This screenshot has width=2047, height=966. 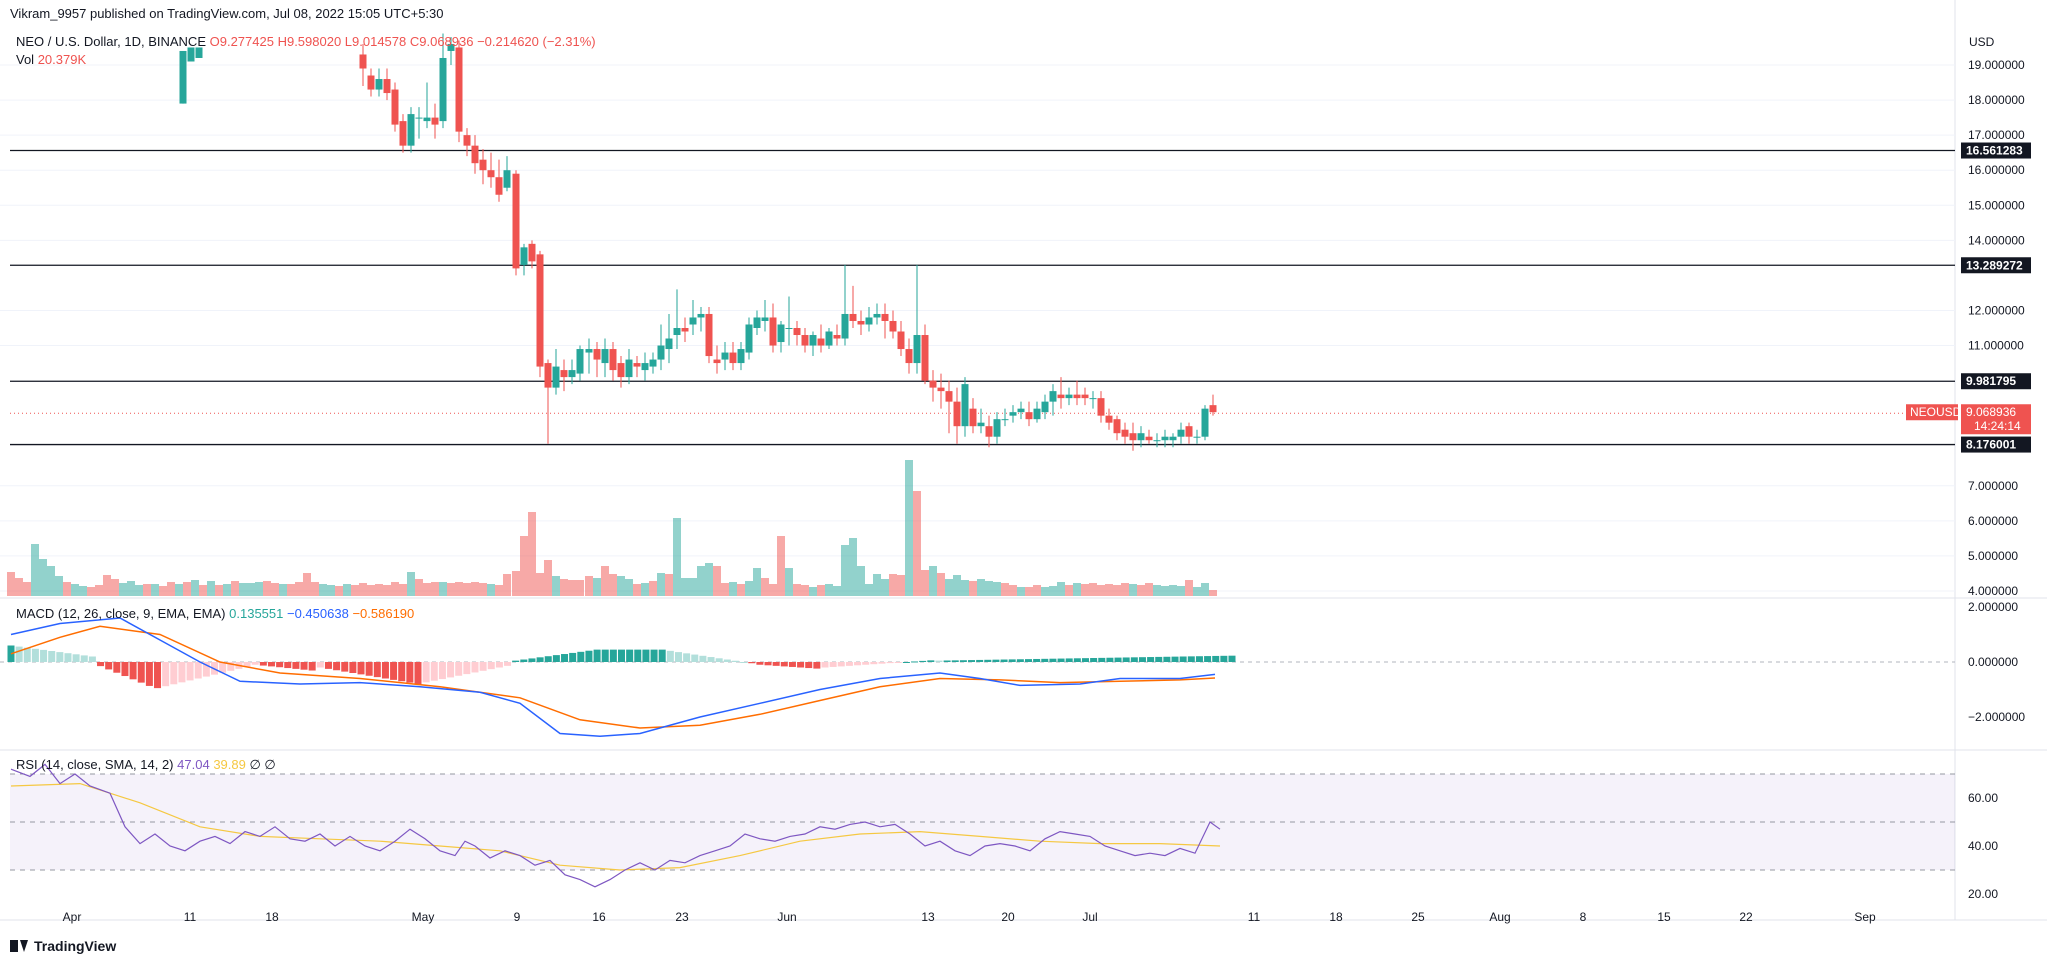 What do you see at coordinates (1982, 42) in the screenshot?
I see `currency-label: USD` at bounding box center [1982, 42].